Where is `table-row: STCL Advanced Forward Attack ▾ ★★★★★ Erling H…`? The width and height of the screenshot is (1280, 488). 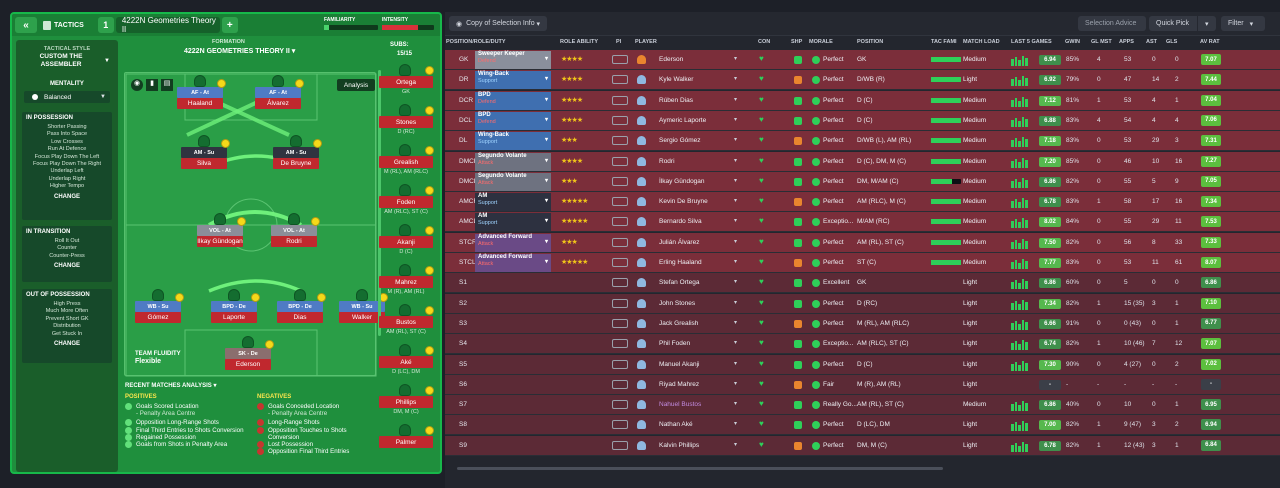
table-row: STCL Advanced Forward Attack ▾ ★★★★★ Erling H… is located at coordinates (862, 263).